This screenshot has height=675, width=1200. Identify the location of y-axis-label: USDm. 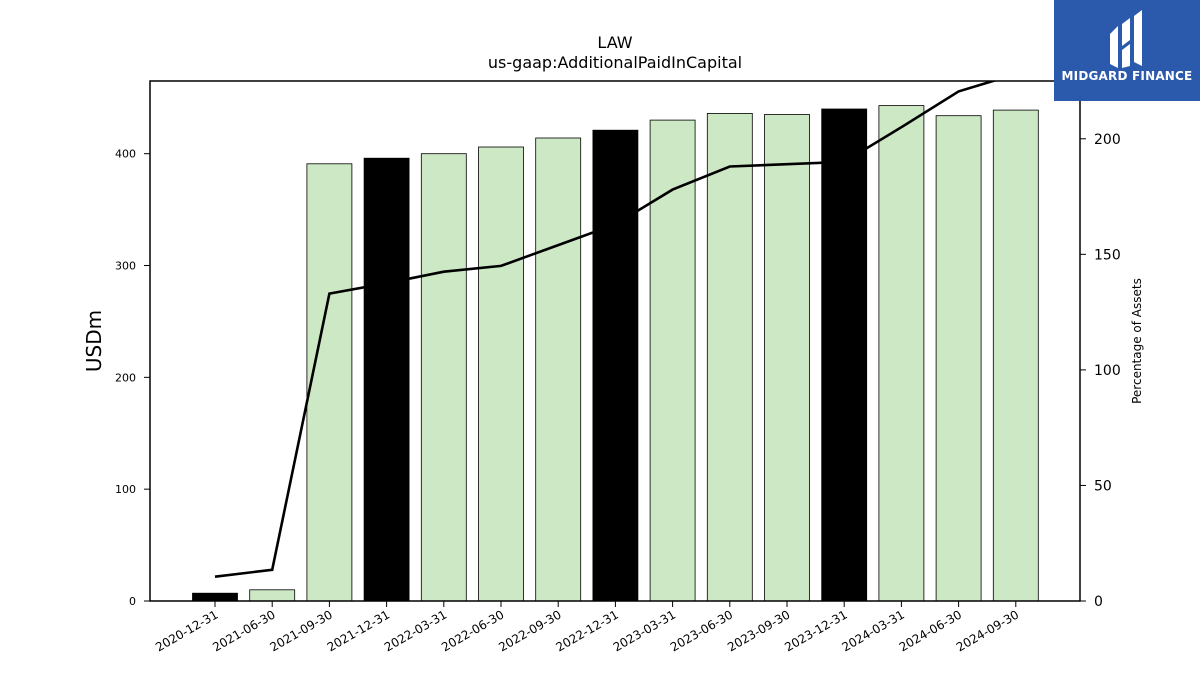
(94, 341).